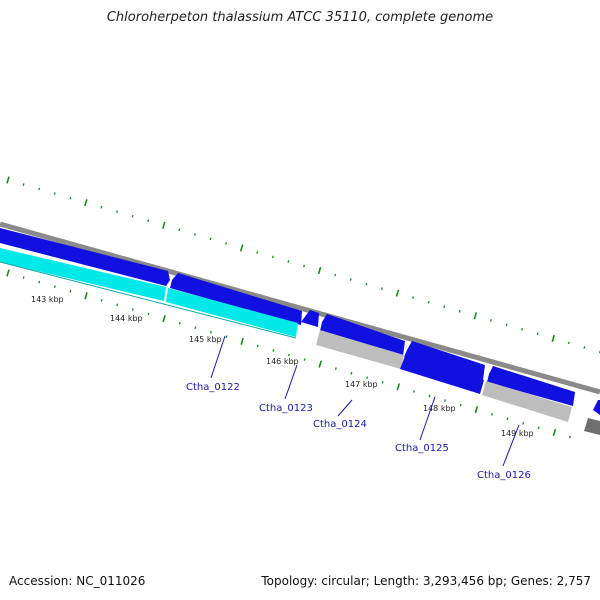 The image size is (600, 600). What do you see at coordinates (286, 408) in the screenshot?
I see `gene-label-ctha-0123: Ctha_0123` at bounding box center [286, 408].